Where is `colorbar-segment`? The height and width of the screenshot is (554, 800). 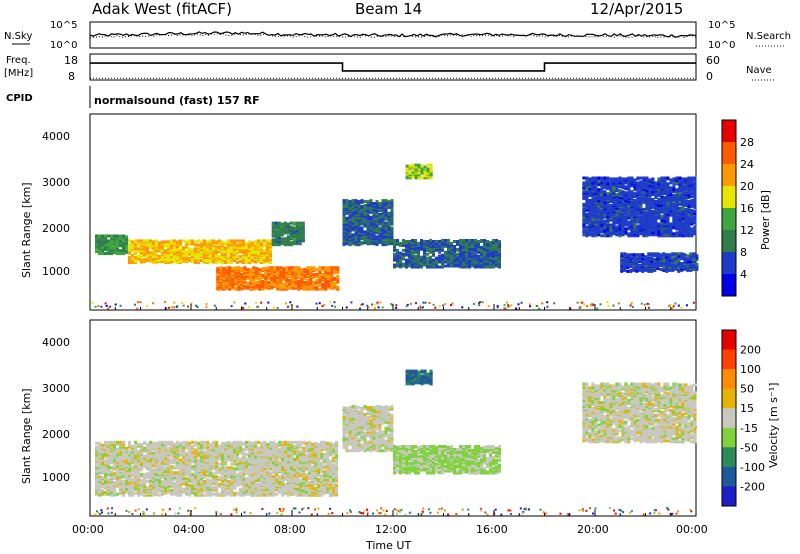 colorbar-segment is located at coordinates (729, 263).